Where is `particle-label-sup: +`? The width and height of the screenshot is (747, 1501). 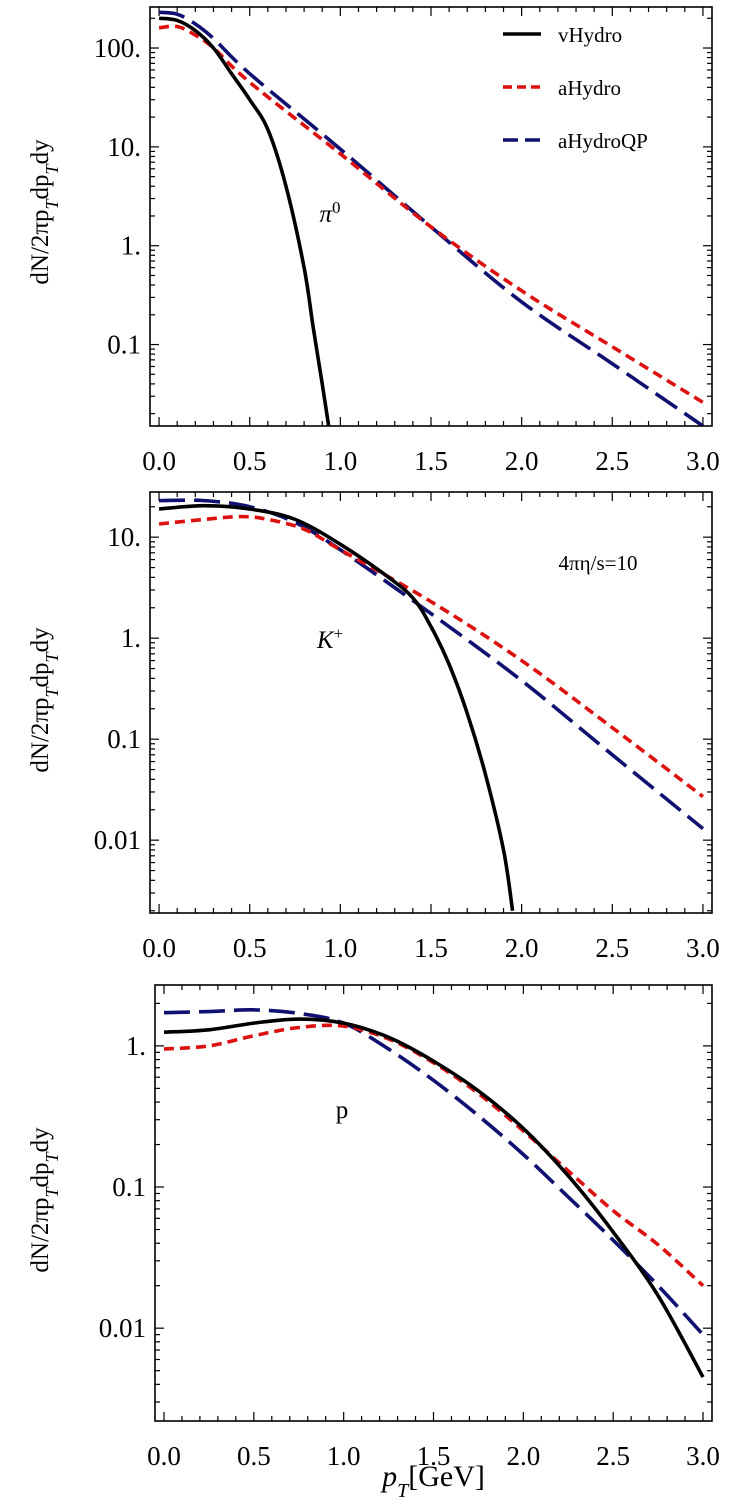
particle-label-sup: + is located at coordinates (339, 633).